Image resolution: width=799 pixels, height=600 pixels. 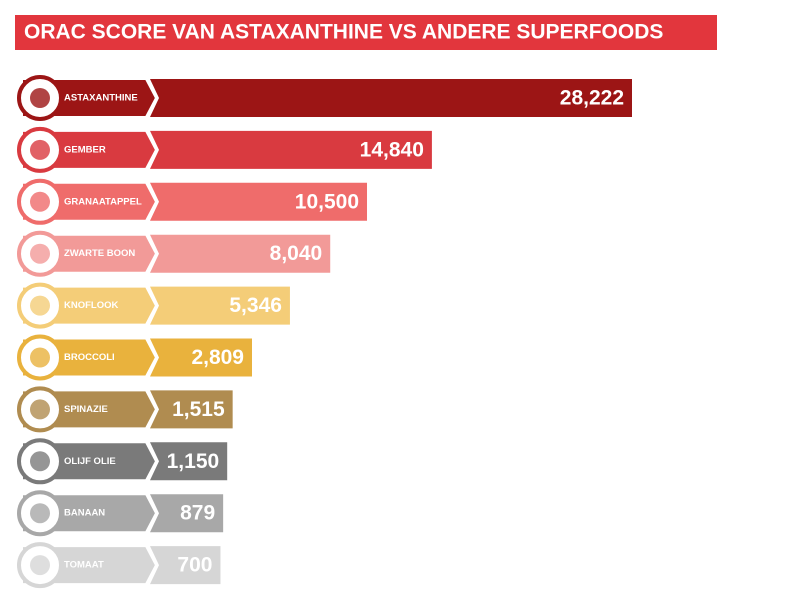 What do you see at coordinates (85, 149) in the screenshot?
I see `category-label: GEMBER` at bounding box center [85, 149].